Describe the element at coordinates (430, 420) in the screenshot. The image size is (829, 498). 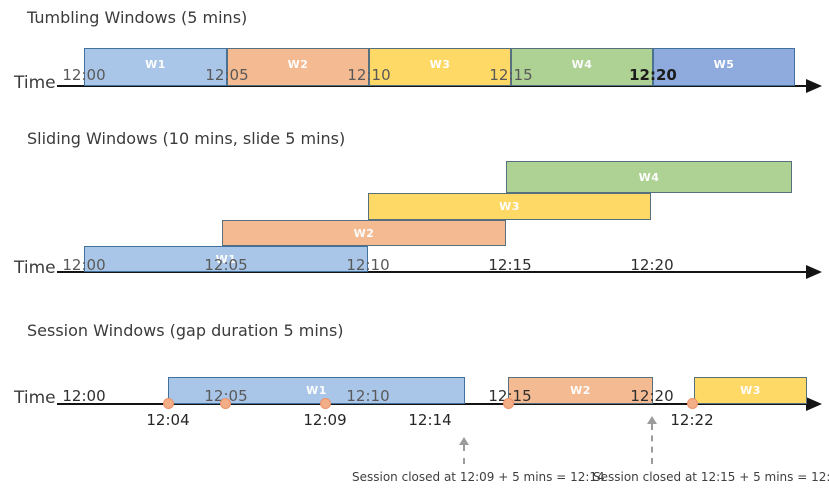
I see `event-time-label: 12:14` at that location.